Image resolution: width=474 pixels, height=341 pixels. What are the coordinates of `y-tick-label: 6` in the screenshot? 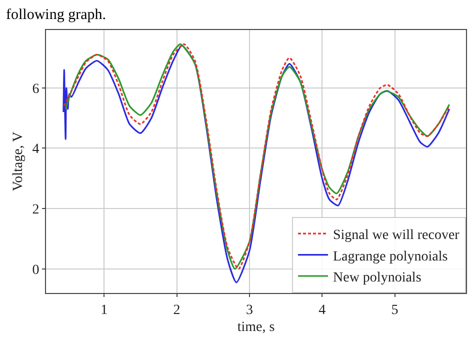 It's located at (36, 89).